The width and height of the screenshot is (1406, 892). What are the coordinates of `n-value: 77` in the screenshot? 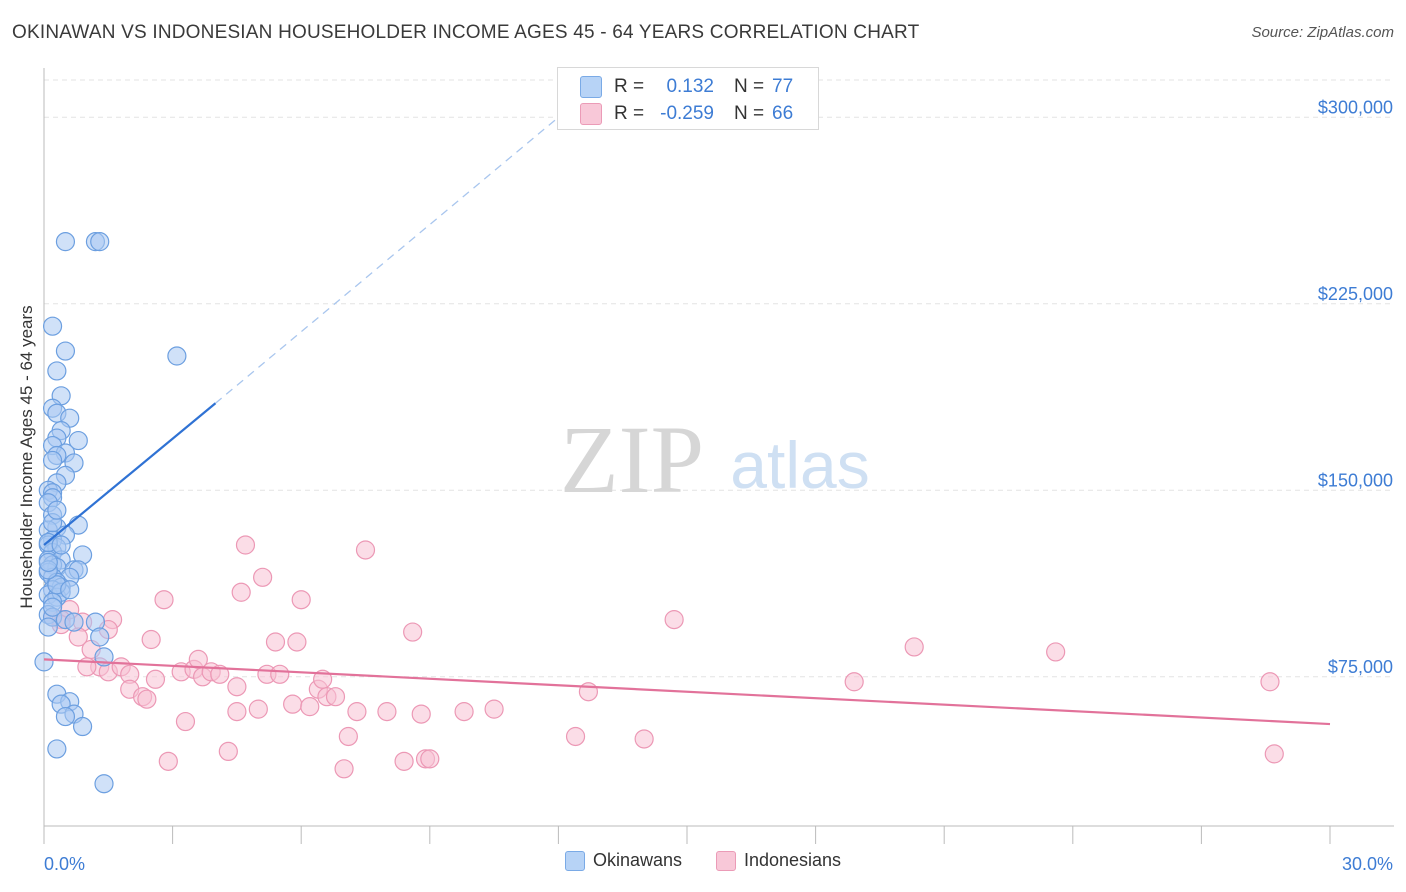 It's located at (783, 86).